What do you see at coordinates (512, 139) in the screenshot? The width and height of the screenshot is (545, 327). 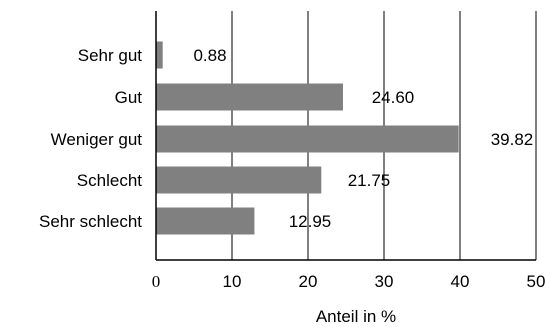 I see `value-label: 39.82` at bounding box center [512, 139].